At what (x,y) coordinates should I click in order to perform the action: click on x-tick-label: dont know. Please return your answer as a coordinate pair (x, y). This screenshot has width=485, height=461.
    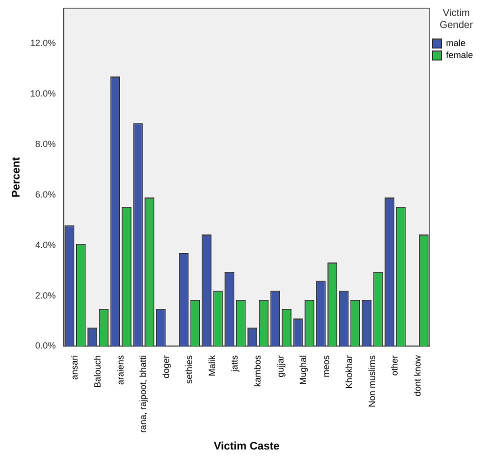
    Looking at the image, I should click on (417, 375).